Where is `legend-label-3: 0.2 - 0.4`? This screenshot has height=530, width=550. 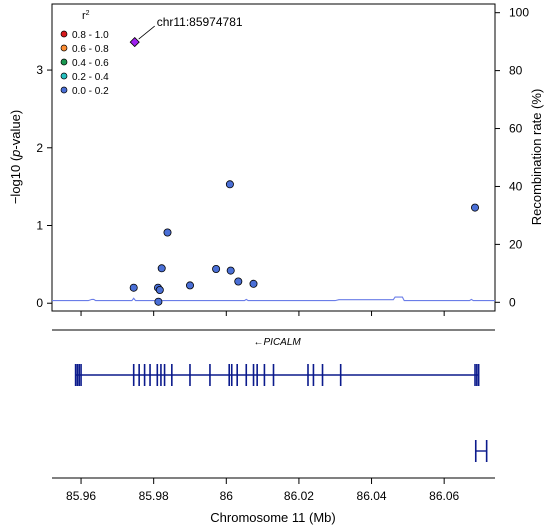
legend-label-3: 0.2 - 0.4 is located at coordinates (90, 77).